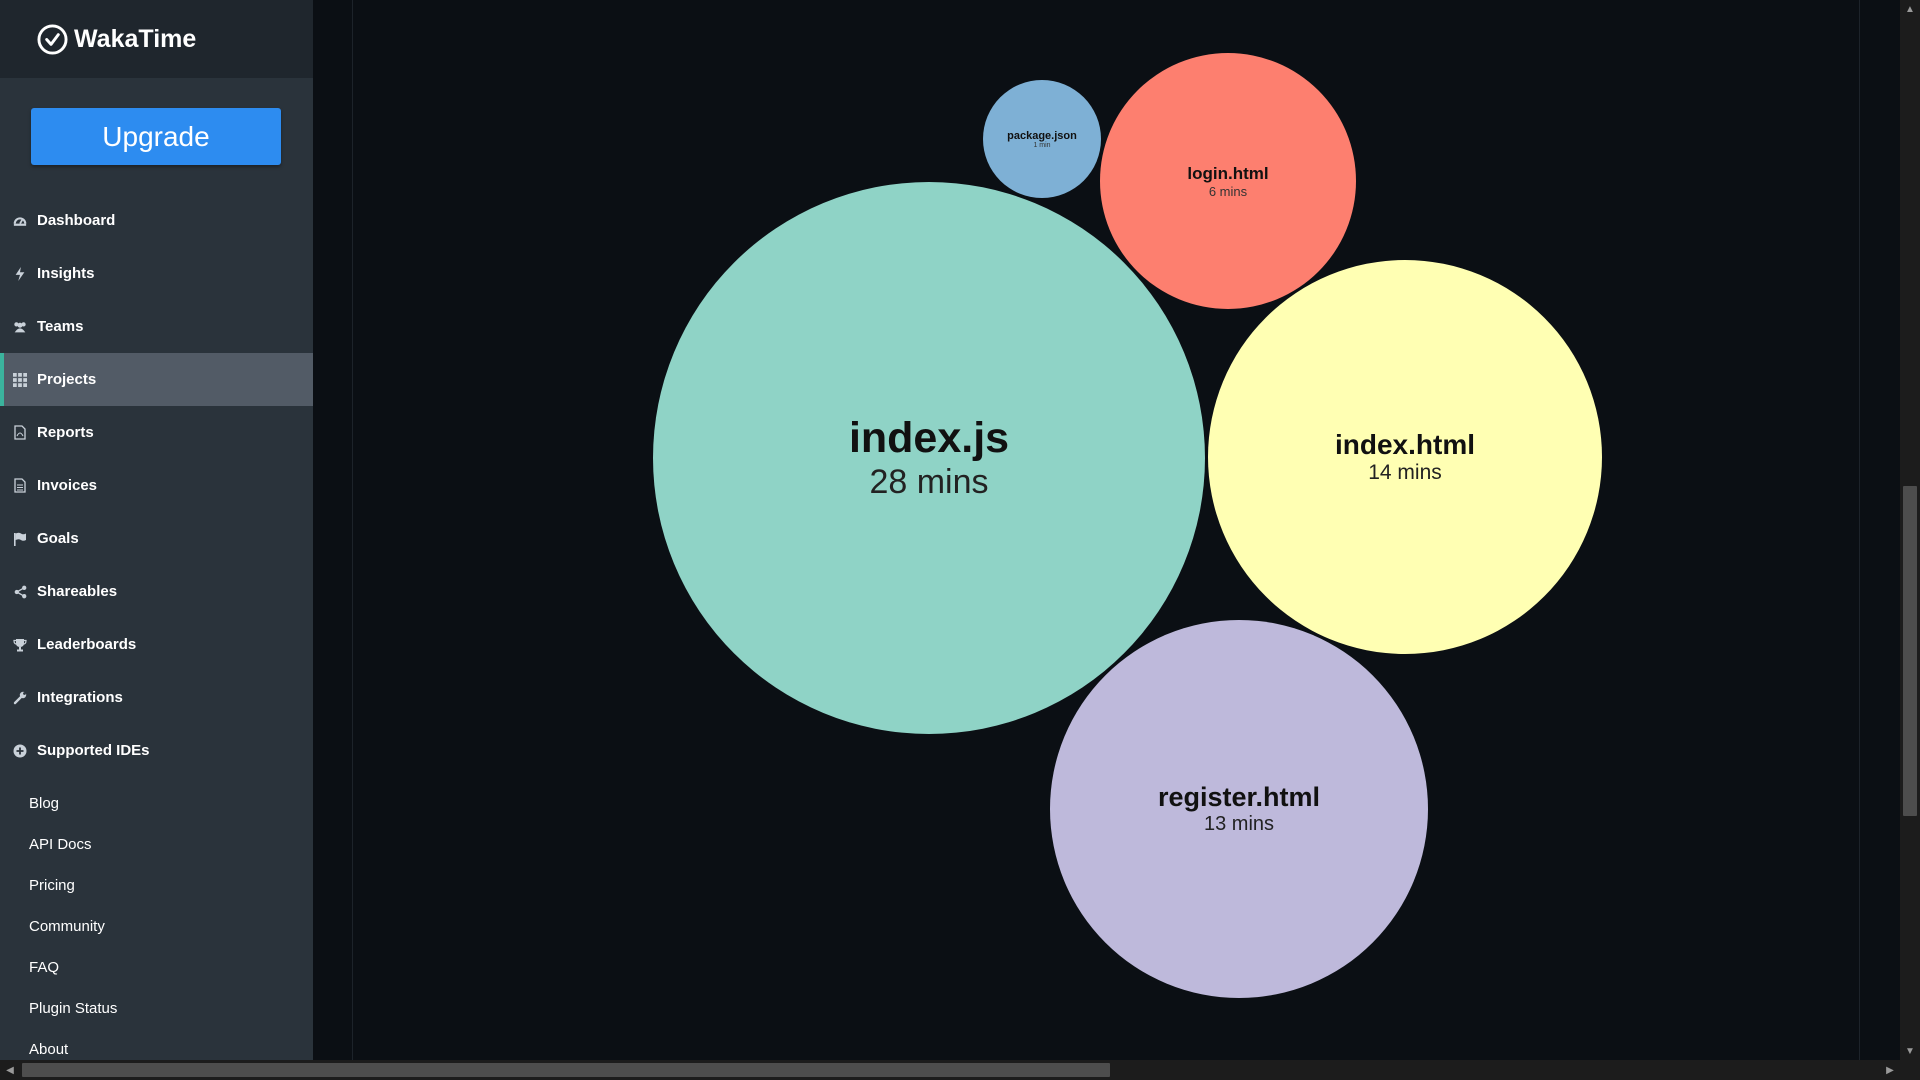 This screenshot has width=1920, height=1080. I want to click on sidebar-item-label: Insights, so click(66, 273).